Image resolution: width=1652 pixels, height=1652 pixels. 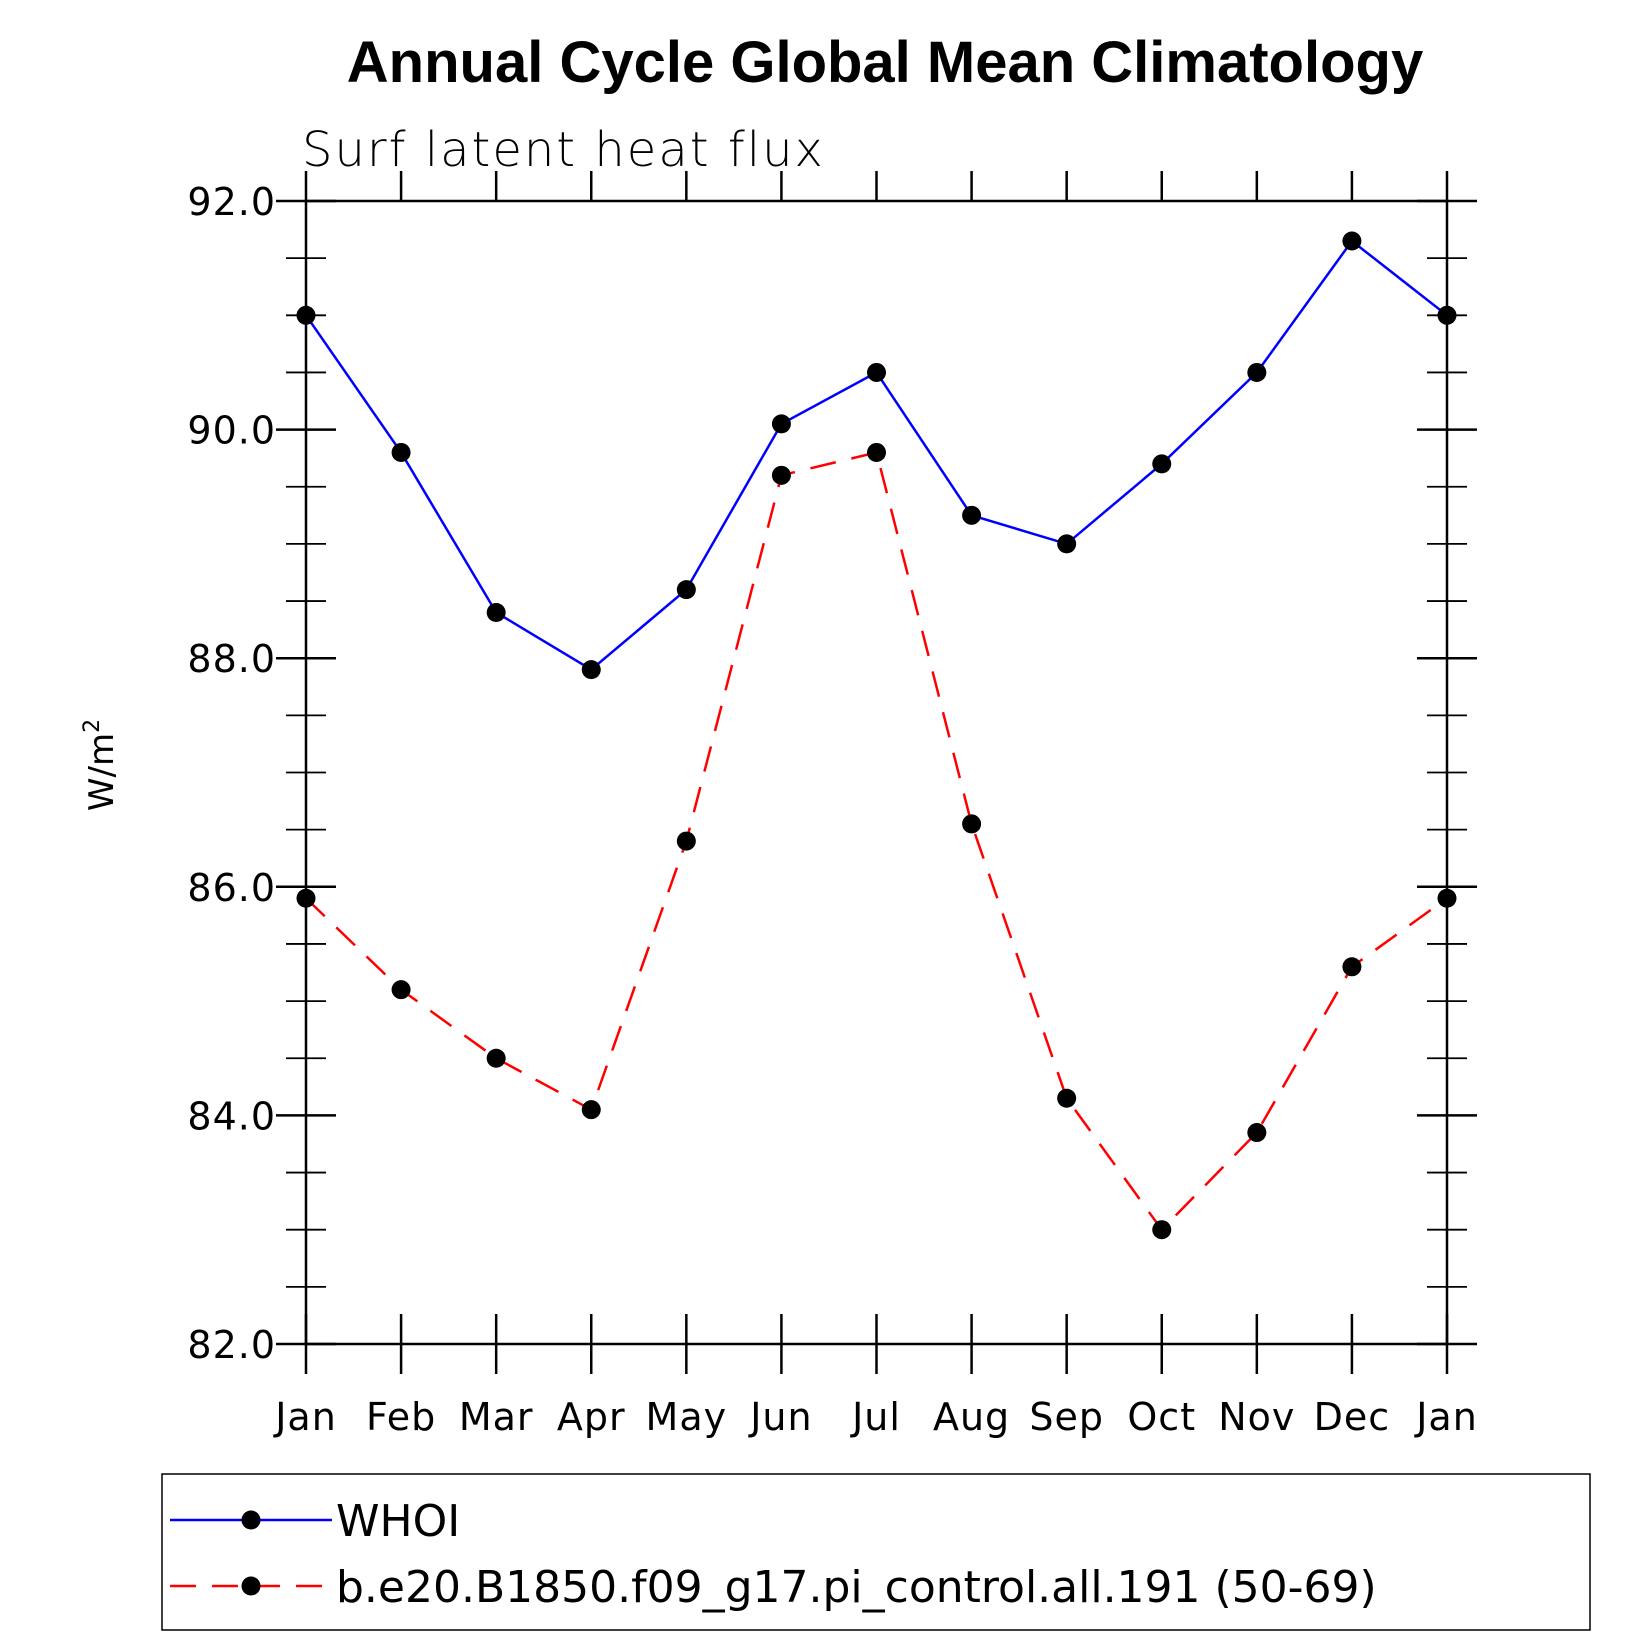 I want to click on svg-text: W/m2, so click(x=101, y=765).